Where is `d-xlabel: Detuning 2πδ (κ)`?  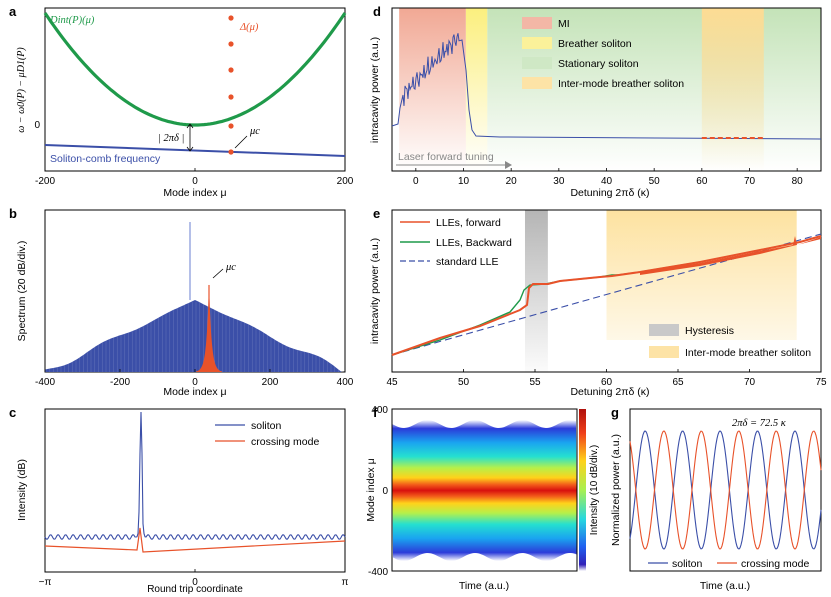
d-xlabel: Detuning 2πδ (κ) is located at coordinates (609, 193).